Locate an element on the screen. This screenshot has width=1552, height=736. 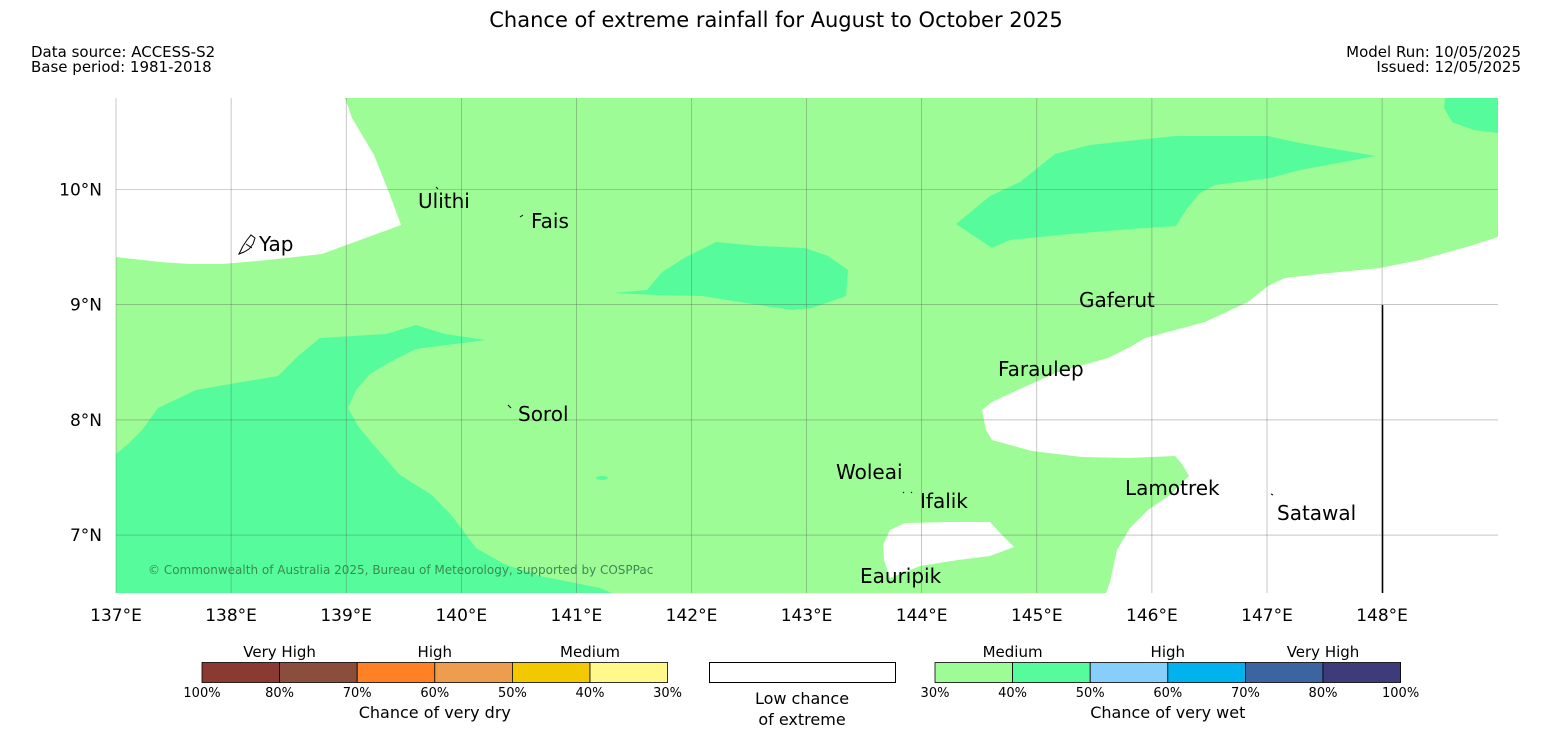
dry-legend-category-label: High is located at coordinates (435, 652).